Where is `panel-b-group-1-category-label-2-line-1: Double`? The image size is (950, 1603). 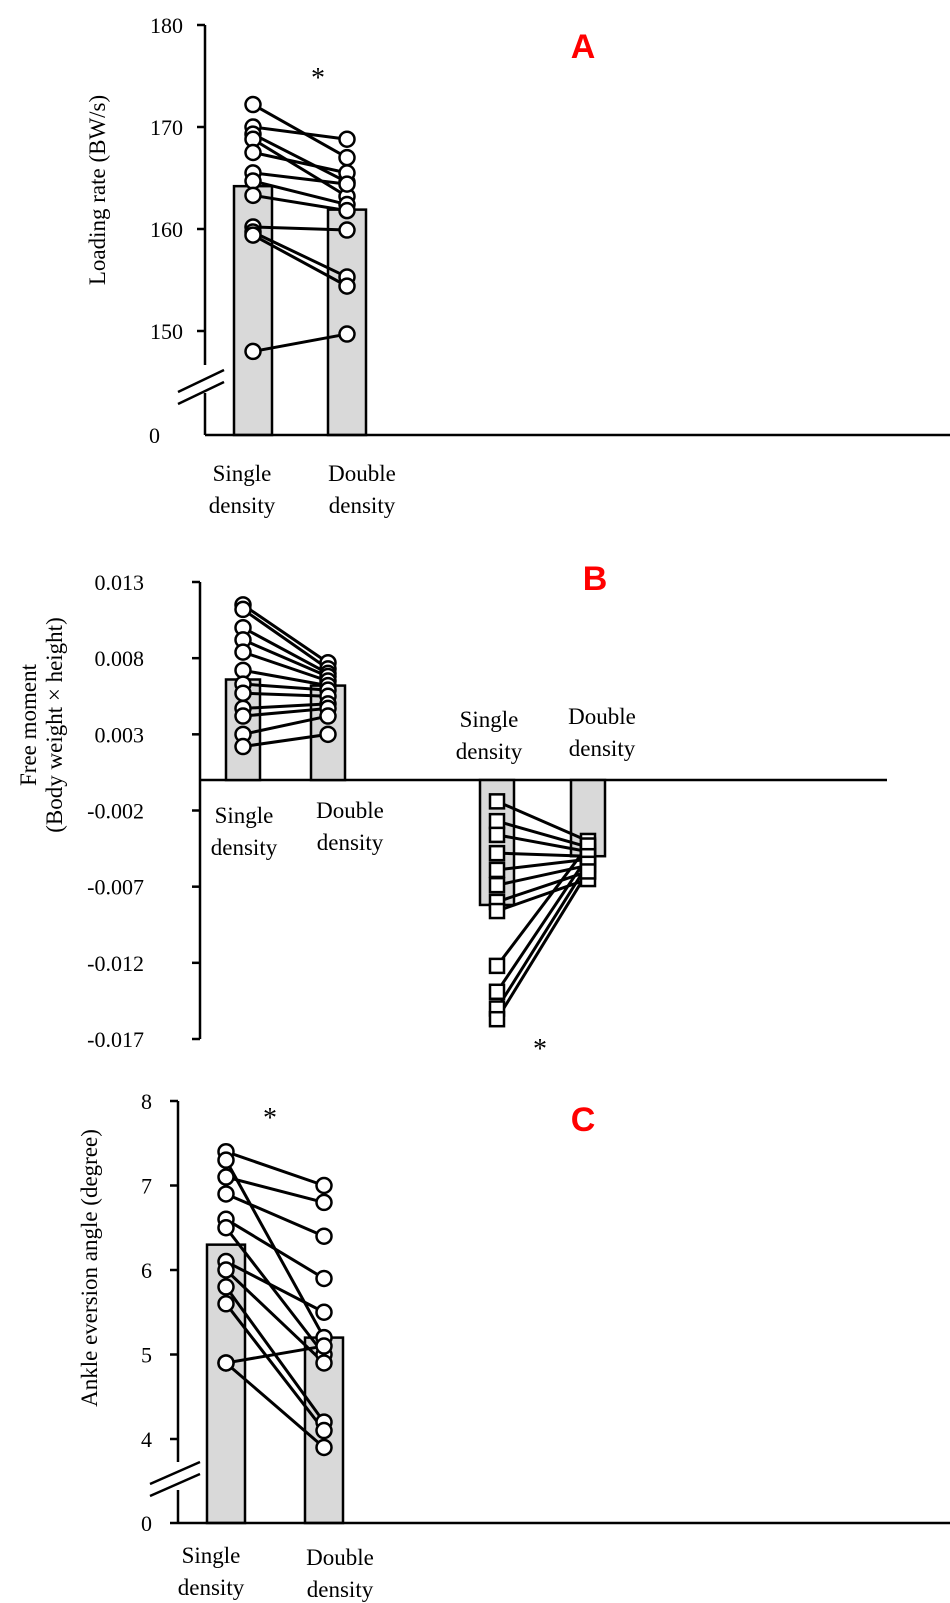
panel-b-group-1-category-label-2-line-1: Double is located at coordinates (350, 810).